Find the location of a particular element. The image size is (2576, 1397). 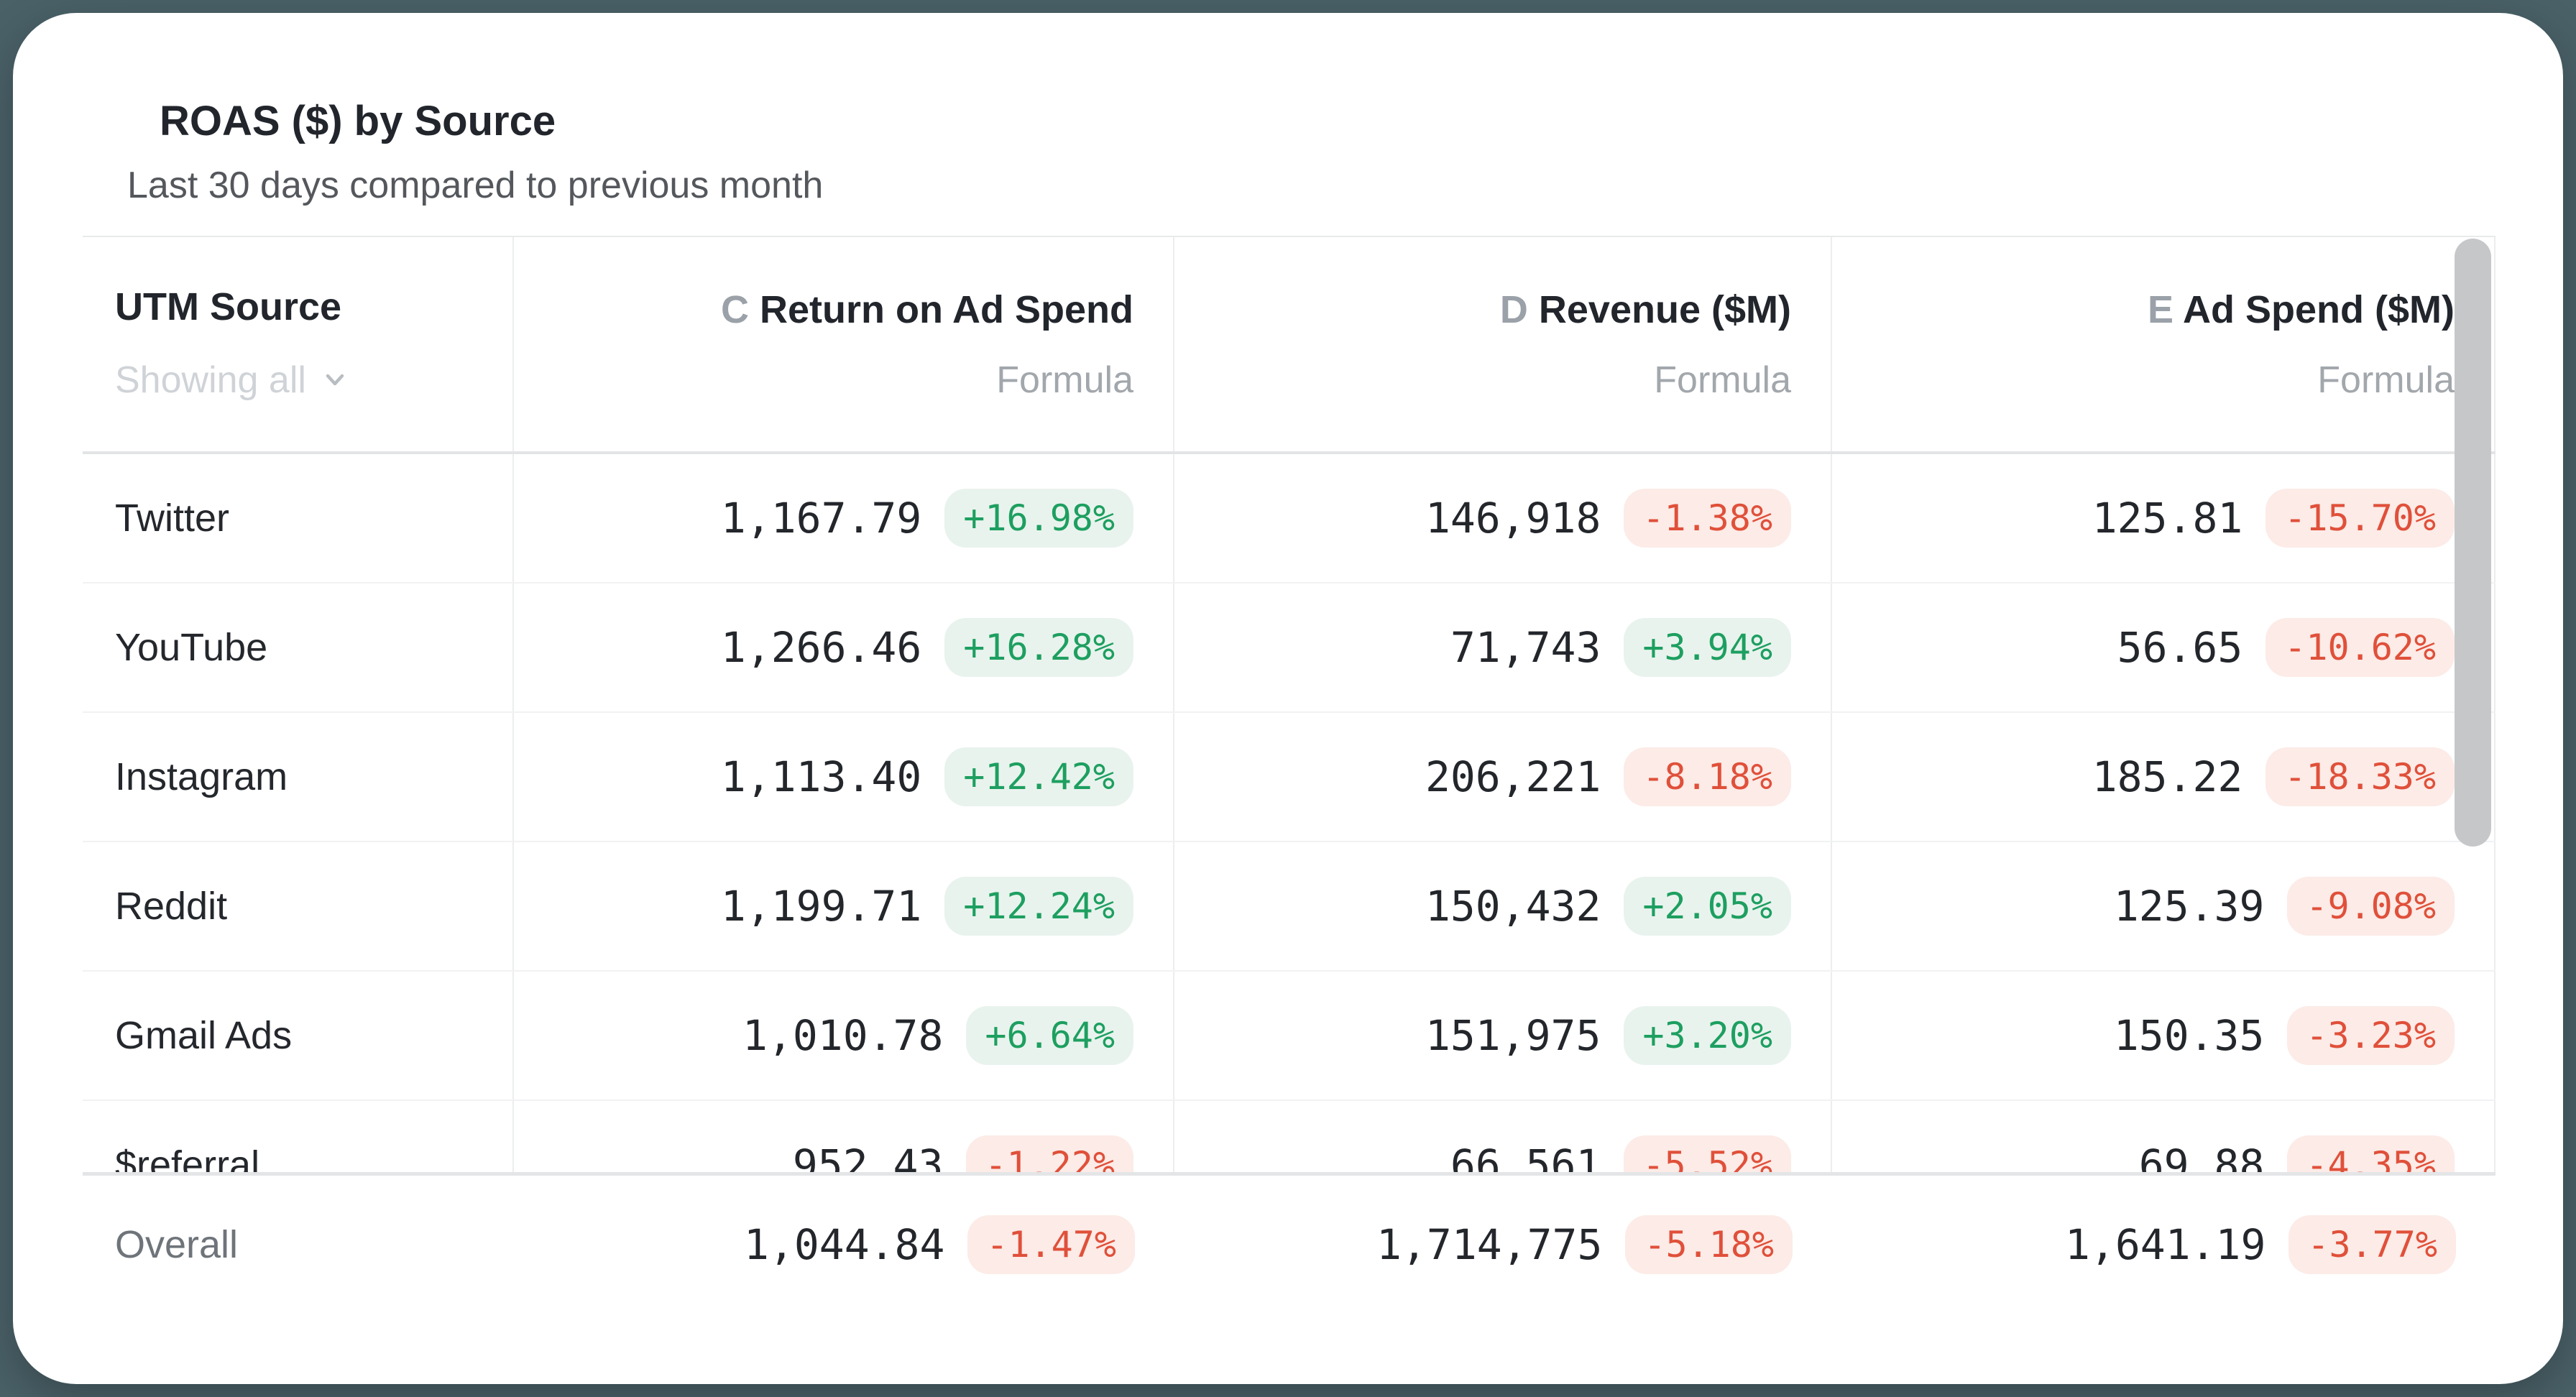

source-cell: YouTube is located at coordinates (298, 648).